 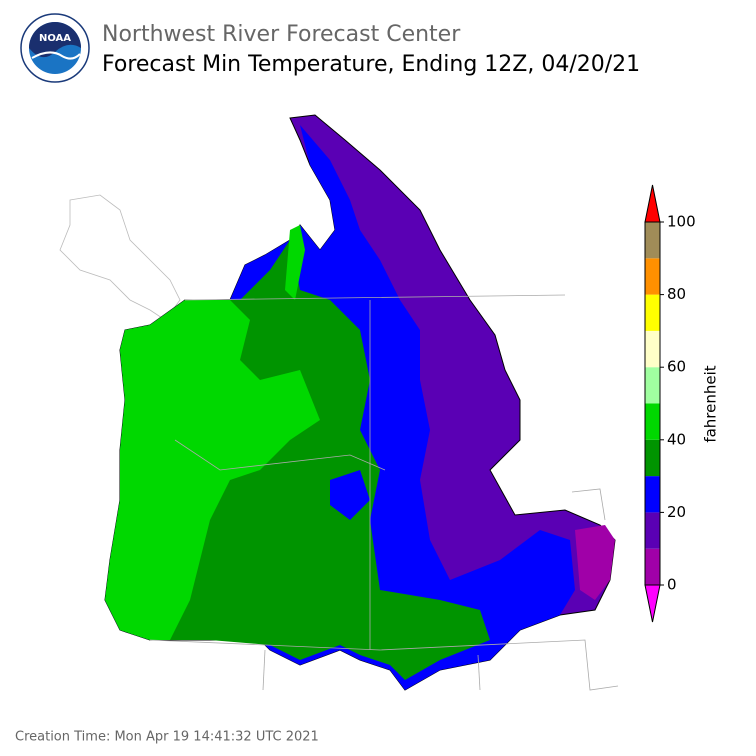 What do you see at coordinates (676, 512) in the screenshot?
I see `colorbar-tick-label: 20` at bounding box center [676, 512].